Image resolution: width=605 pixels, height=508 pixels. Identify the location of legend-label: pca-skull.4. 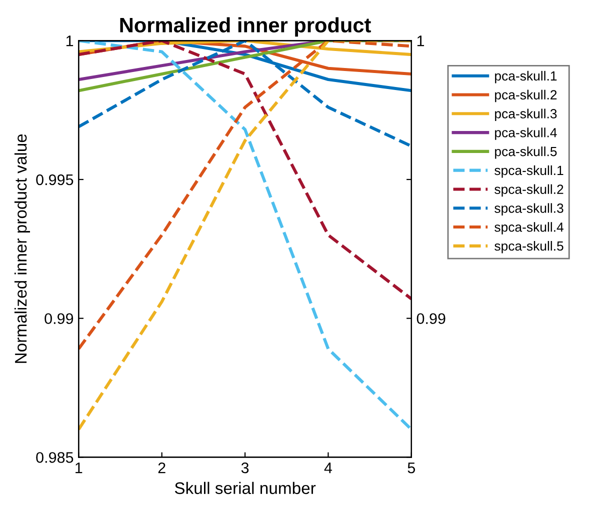
(526, 134).